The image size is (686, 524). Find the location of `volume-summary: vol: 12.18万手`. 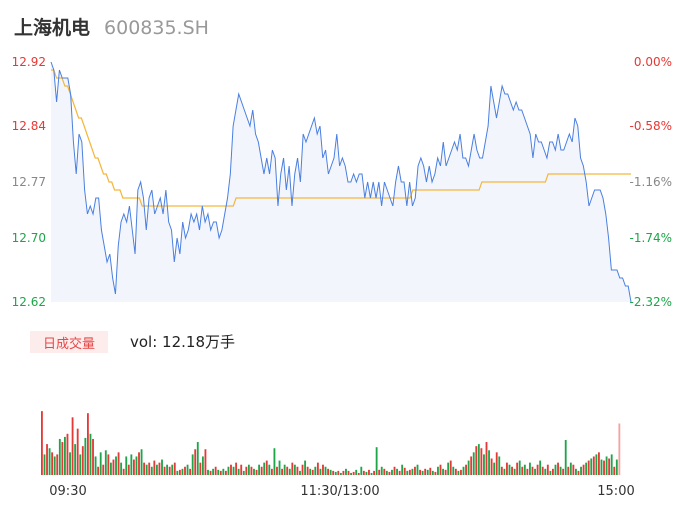

volume-summary: vol: 12.18万手 is located at coordinates (182, 342).